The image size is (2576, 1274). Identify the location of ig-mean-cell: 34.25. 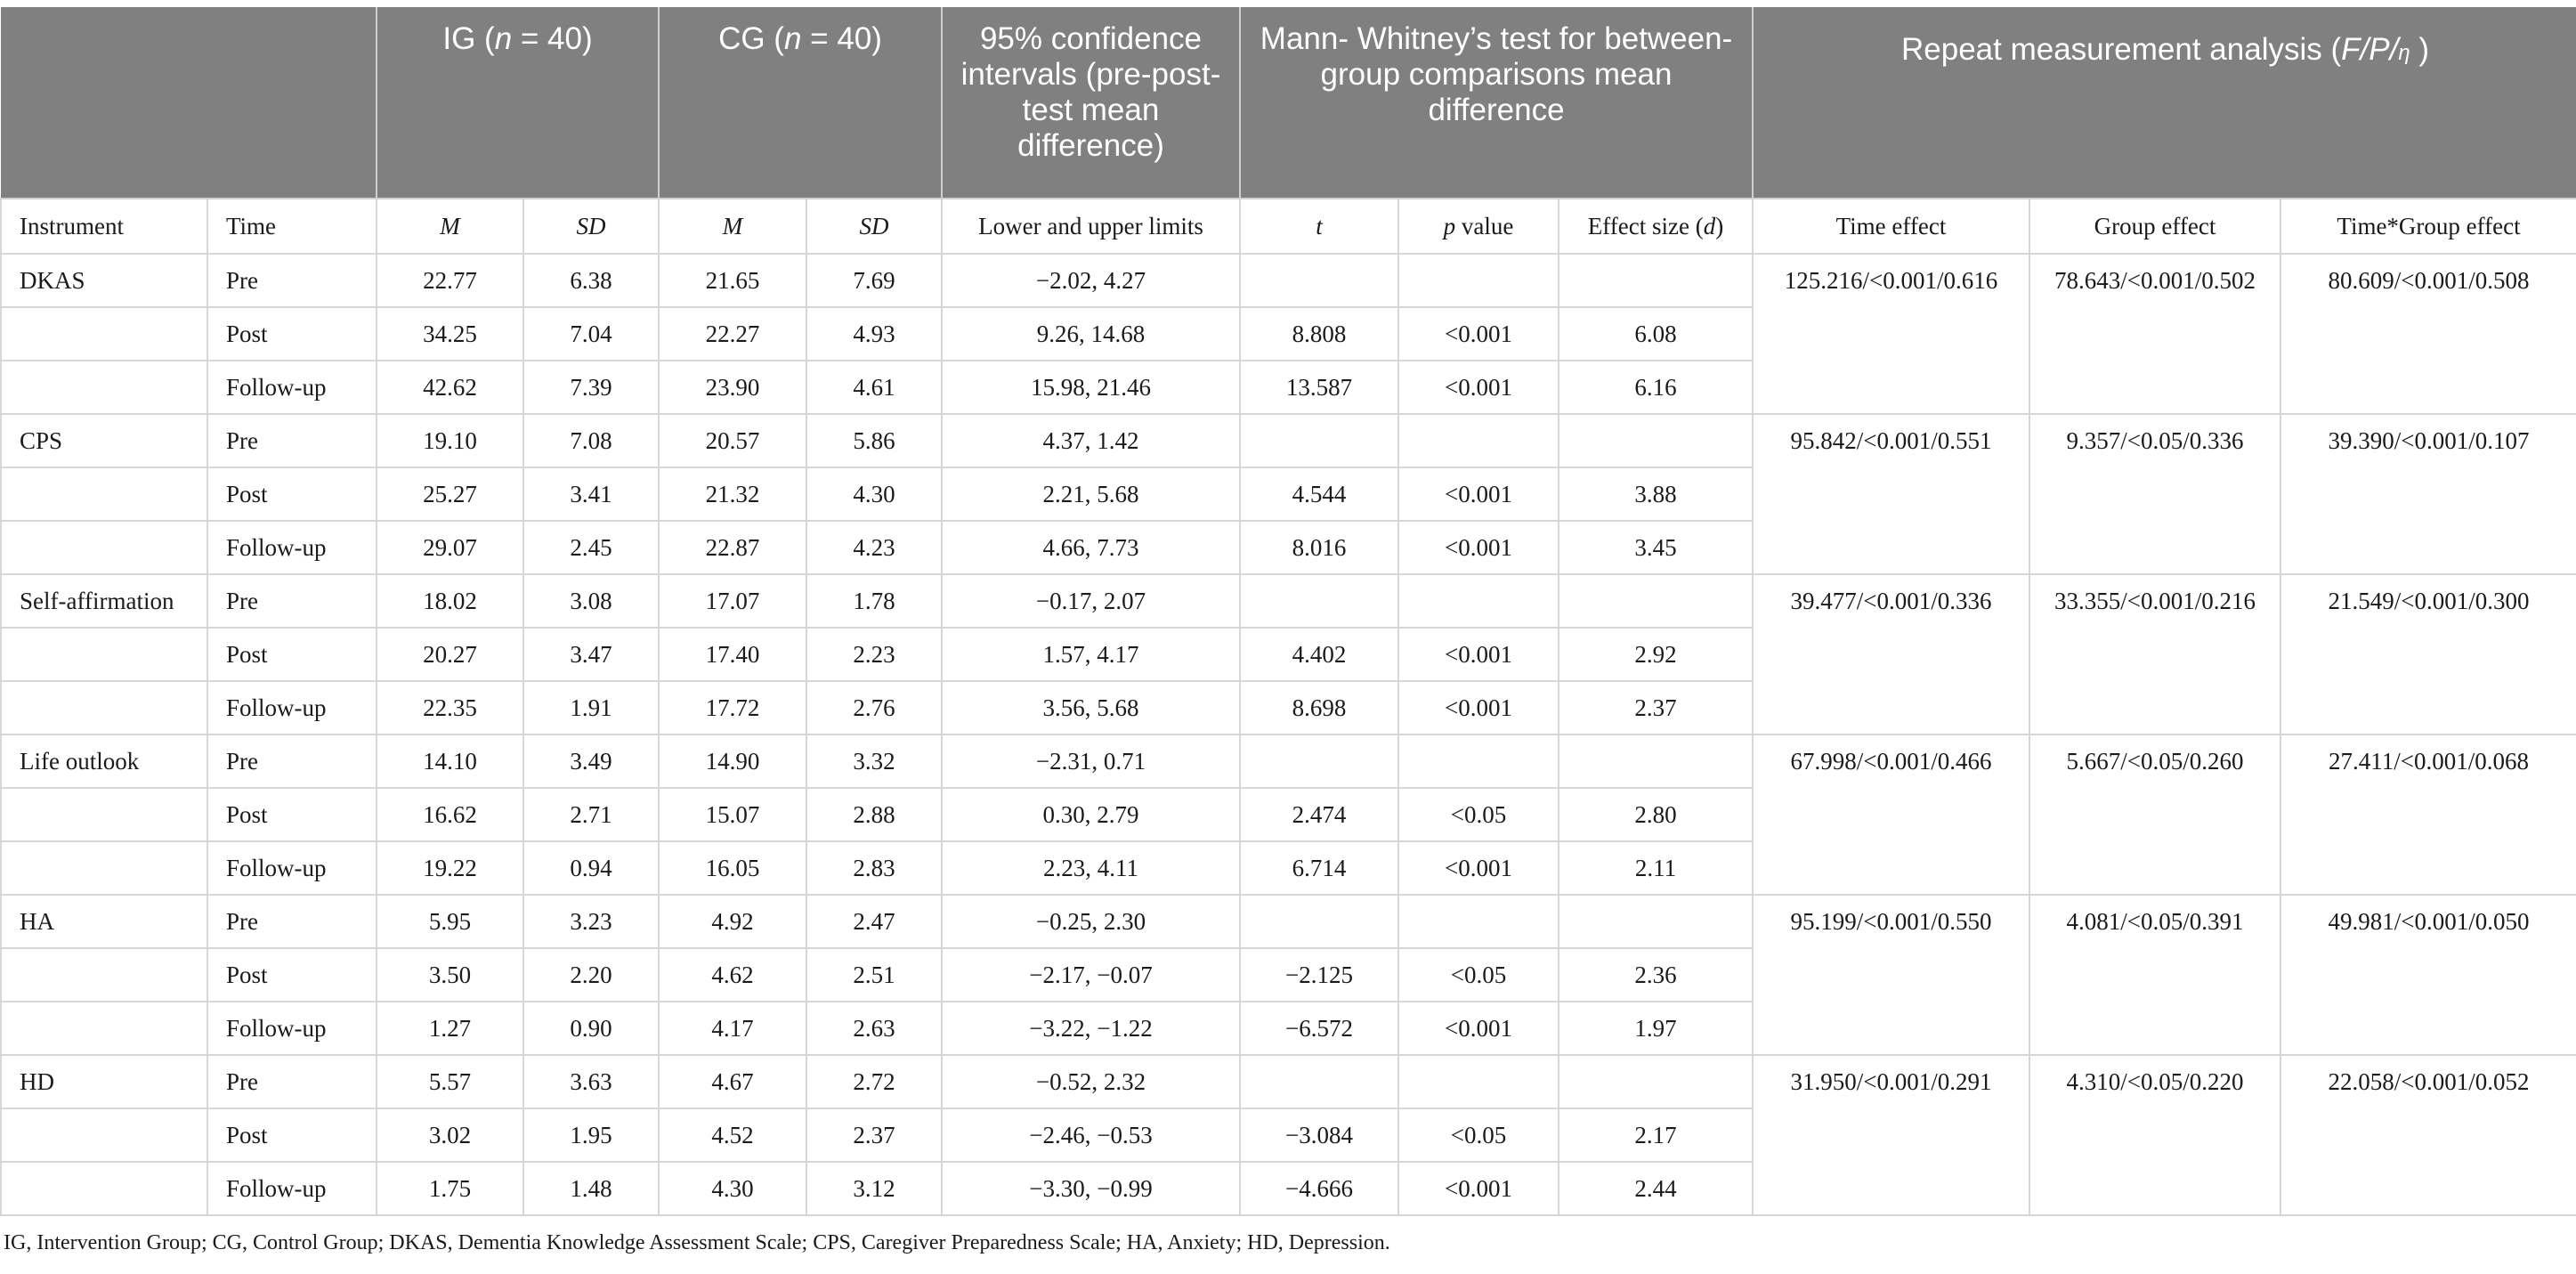
(450, 333).